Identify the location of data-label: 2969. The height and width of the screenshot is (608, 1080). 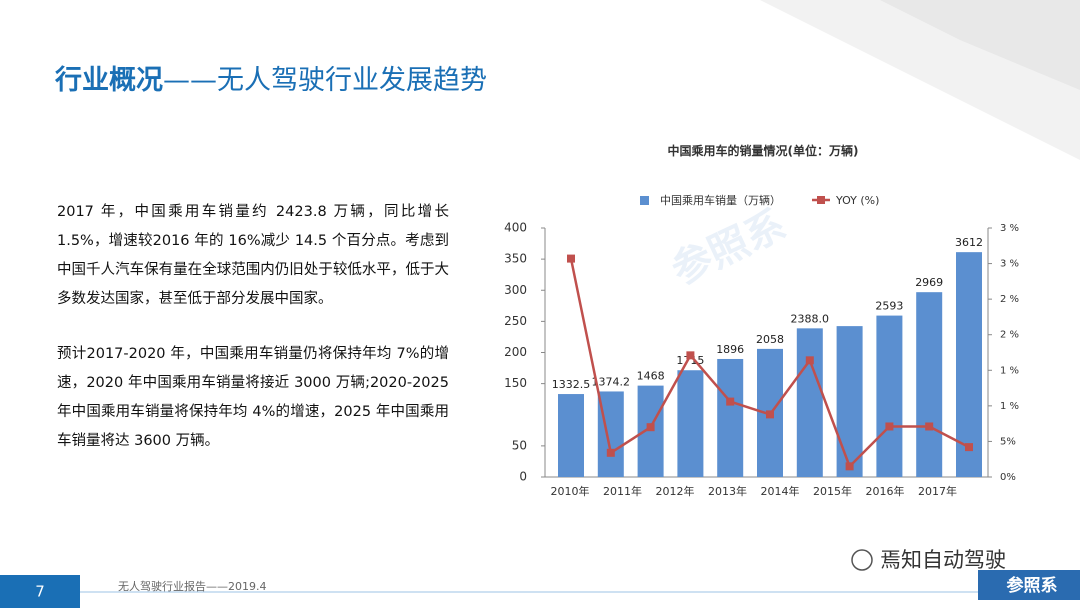
(929, 282).